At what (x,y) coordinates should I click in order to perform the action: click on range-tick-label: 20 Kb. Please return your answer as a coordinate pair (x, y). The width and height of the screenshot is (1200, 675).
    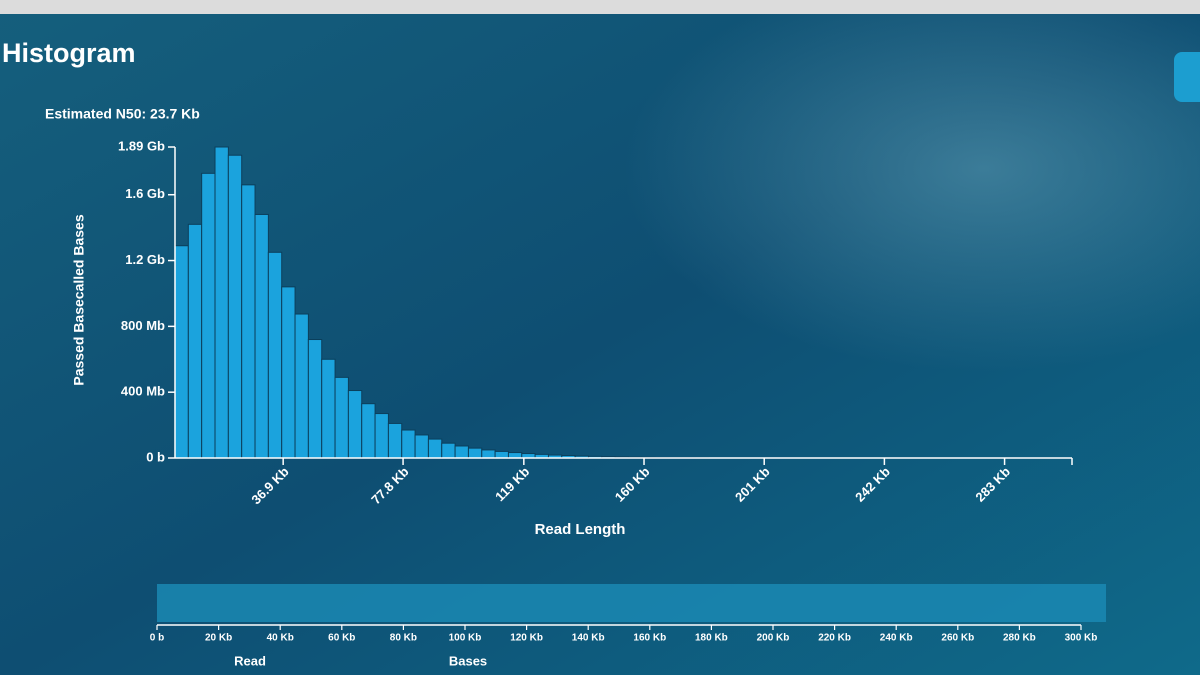
    Looking at the image, I should click on (218, 638).